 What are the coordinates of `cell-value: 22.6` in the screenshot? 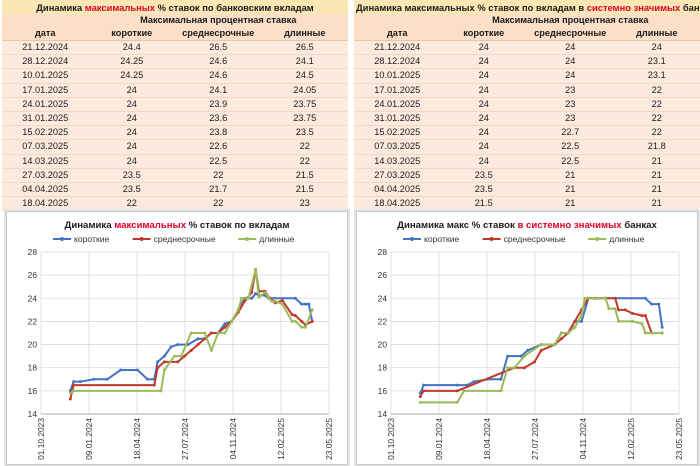 It's located at (218, 147).